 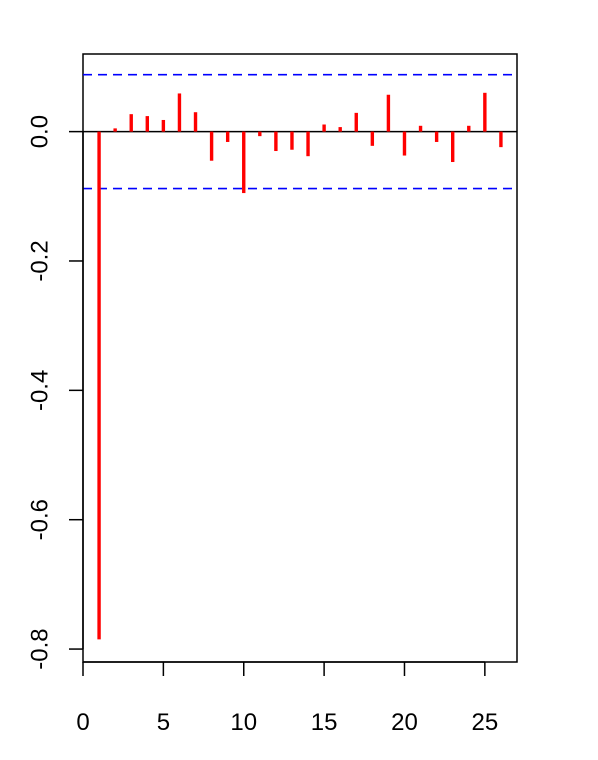 I want to click on x-tick-label: 0, so click(x=82, y=722).